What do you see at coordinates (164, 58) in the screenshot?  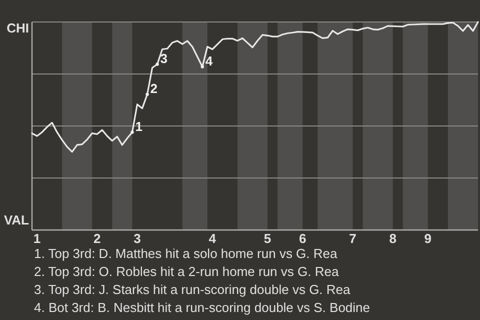 I see `series-label: 3` at bounding box center [164, 58].